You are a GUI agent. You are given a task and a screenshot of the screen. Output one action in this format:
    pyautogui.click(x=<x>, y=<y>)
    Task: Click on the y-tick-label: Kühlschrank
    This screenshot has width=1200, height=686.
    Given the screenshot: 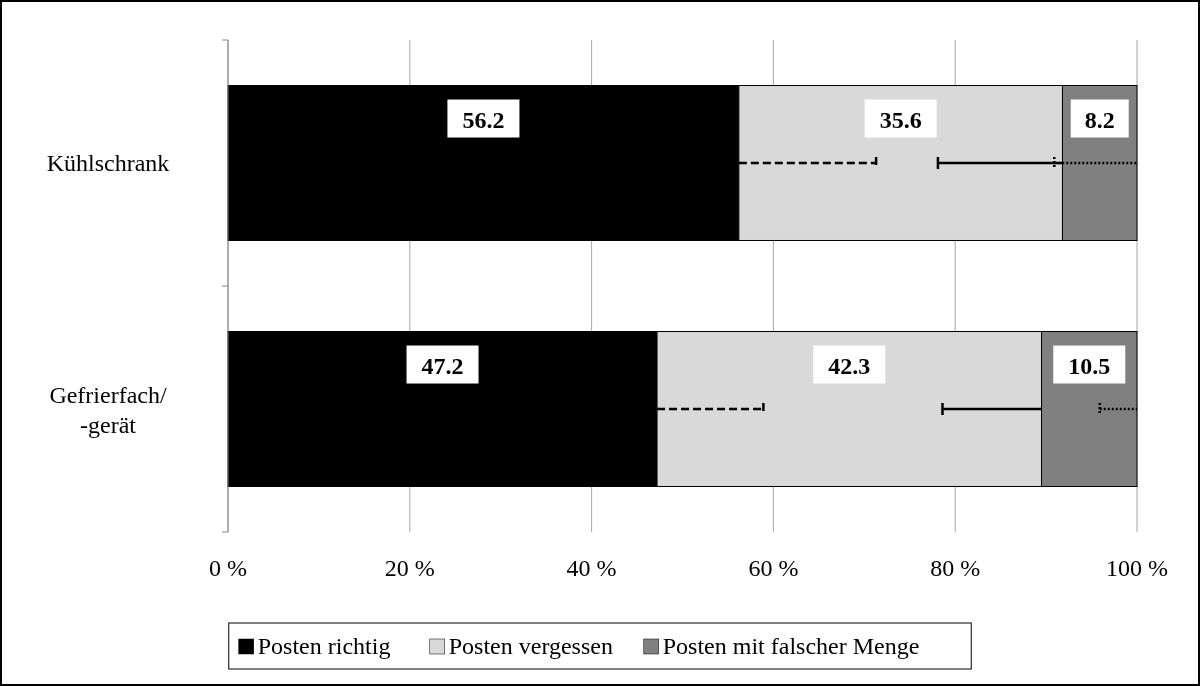 What is the action you would take?
    pyautogui.click(x=108, y=163)
    